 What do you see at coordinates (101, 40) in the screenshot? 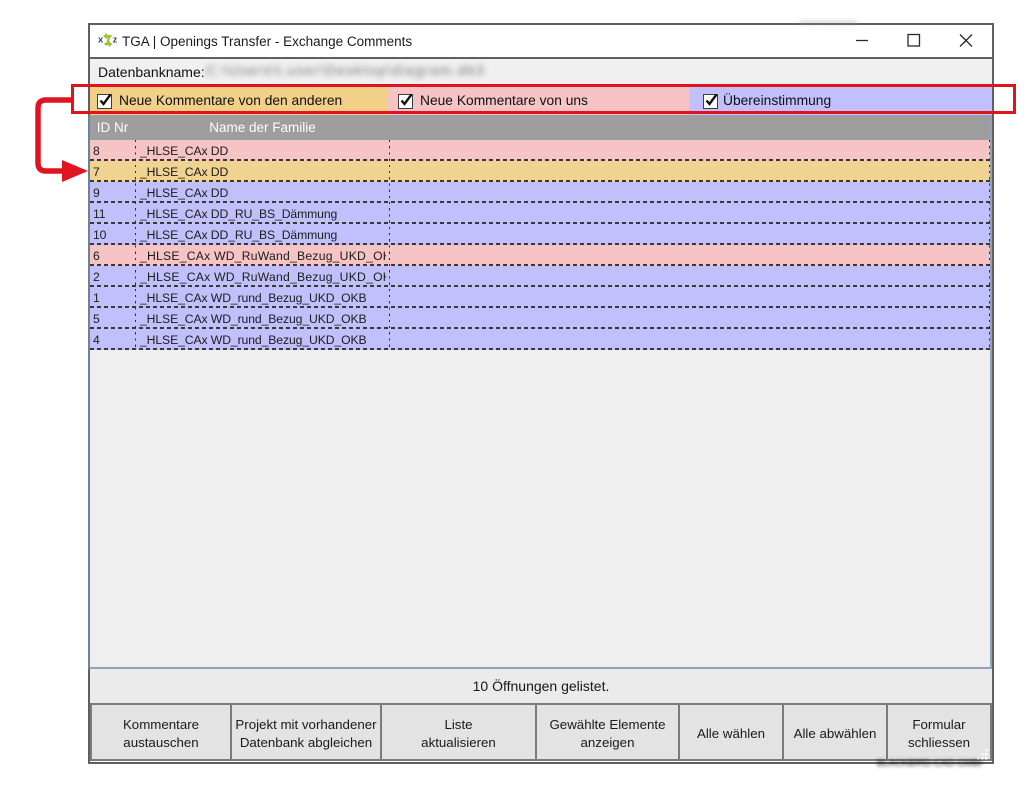
I see `svg-text: x` at bounding box center [101, 40].